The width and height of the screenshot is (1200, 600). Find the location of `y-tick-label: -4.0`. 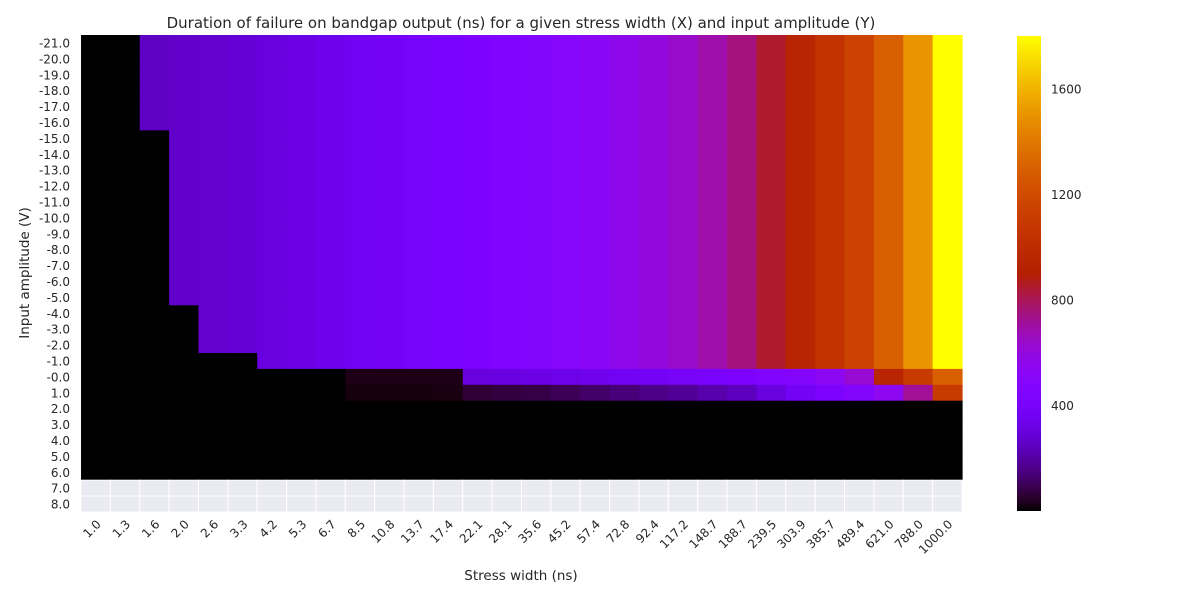

y-tick-label: -4.0 is located at coordinates (58, 314).